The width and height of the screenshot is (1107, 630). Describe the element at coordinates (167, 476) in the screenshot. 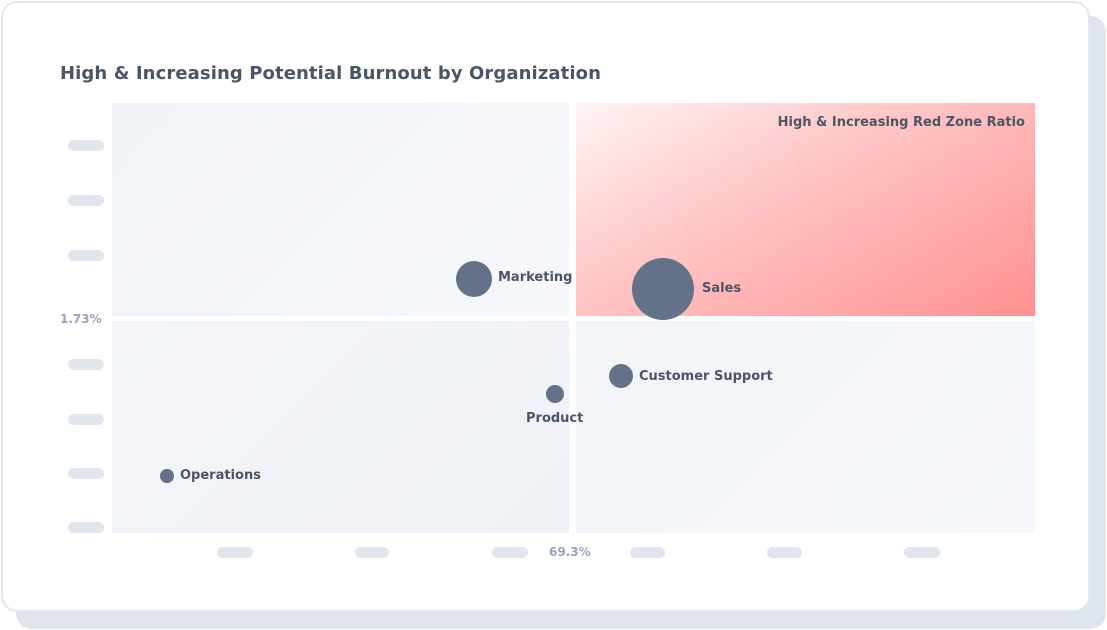

I see `bubble-operations` at that location.